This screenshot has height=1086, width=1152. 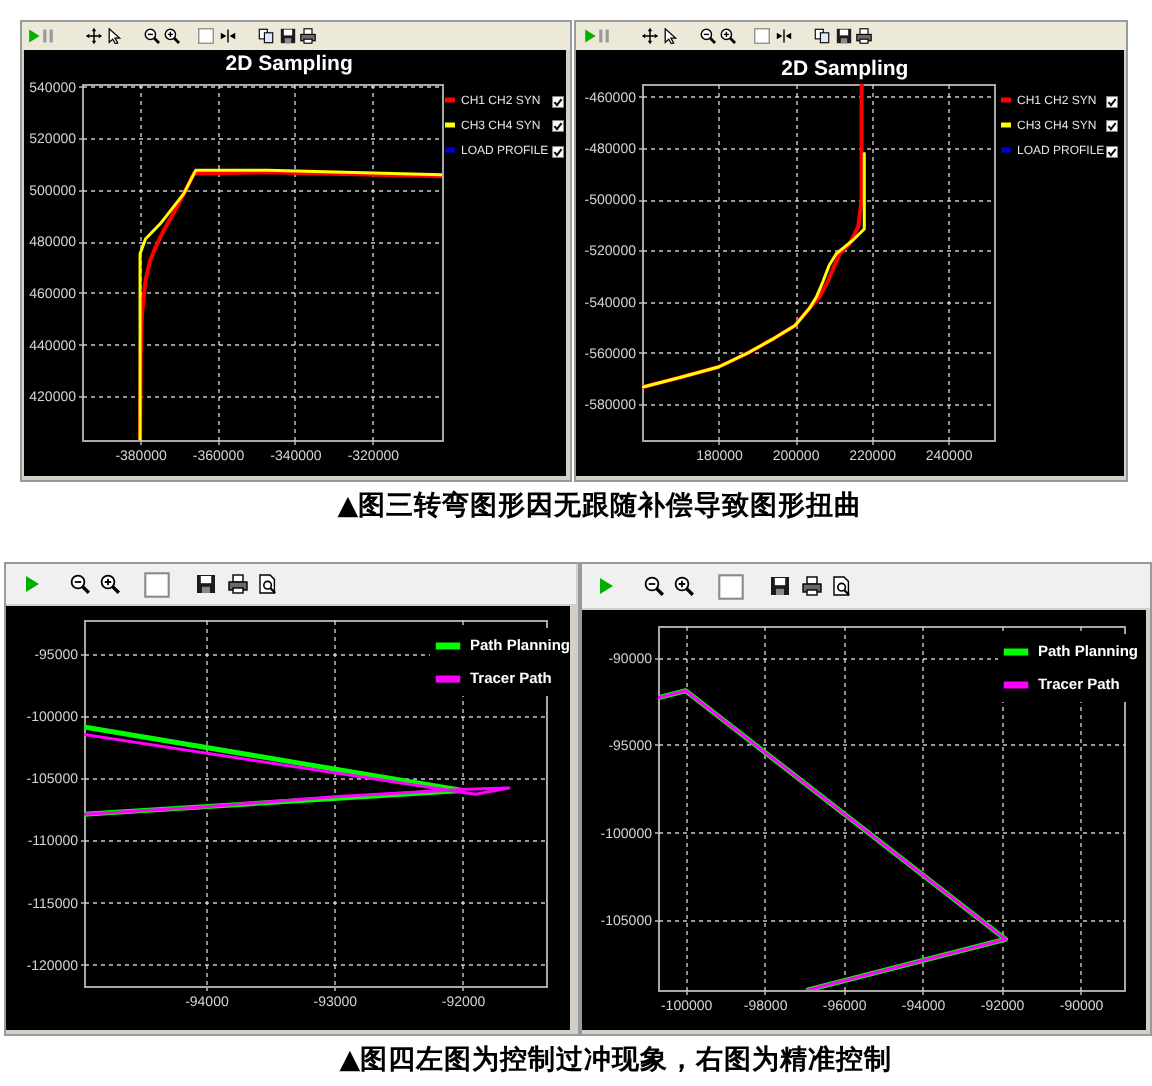 What do you see at coordinates (616, 1060) in the screenshot?
I see `text: ▲图四左图为控制过冲现象，右图为精准控制` at bounding box center [616, 1060].